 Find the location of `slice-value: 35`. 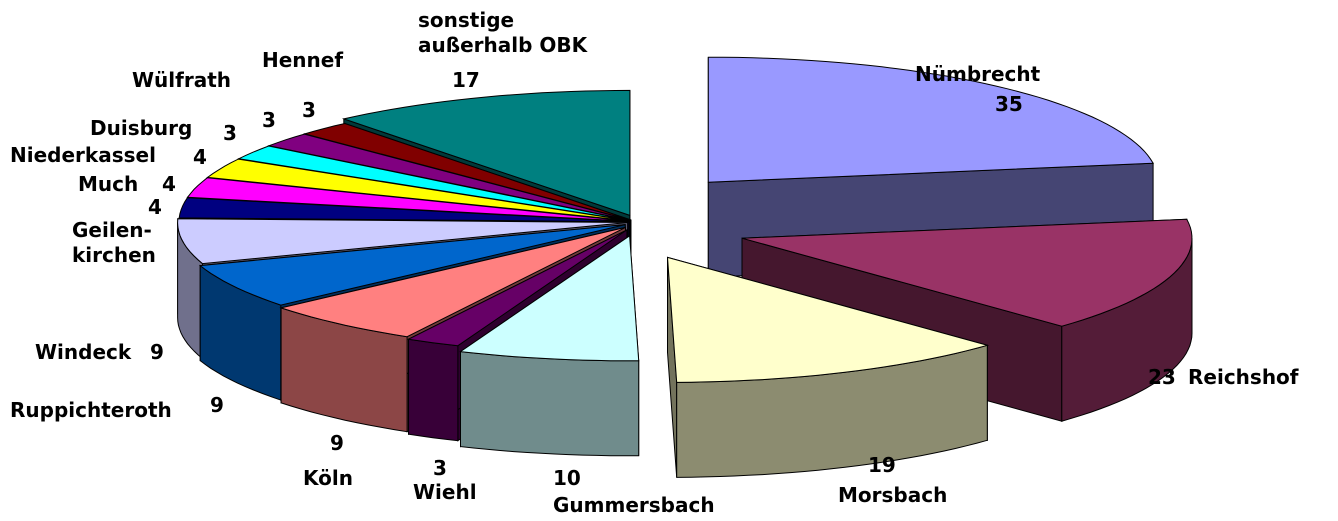

slice-value: 35 is located at coordinates (1009, 104).